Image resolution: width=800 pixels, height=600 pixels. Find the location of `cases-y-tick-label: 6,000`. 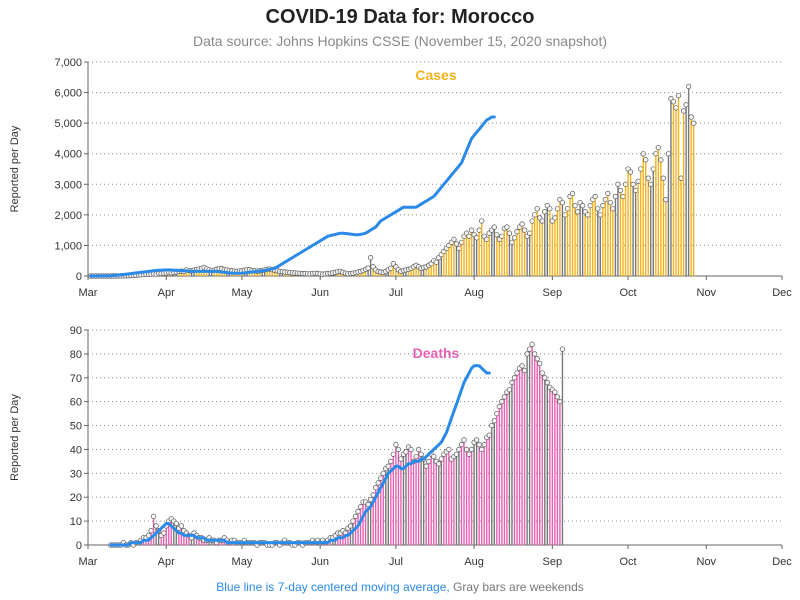

cases-y-tick-label: 6,000 is located at coordinates (68, 94).